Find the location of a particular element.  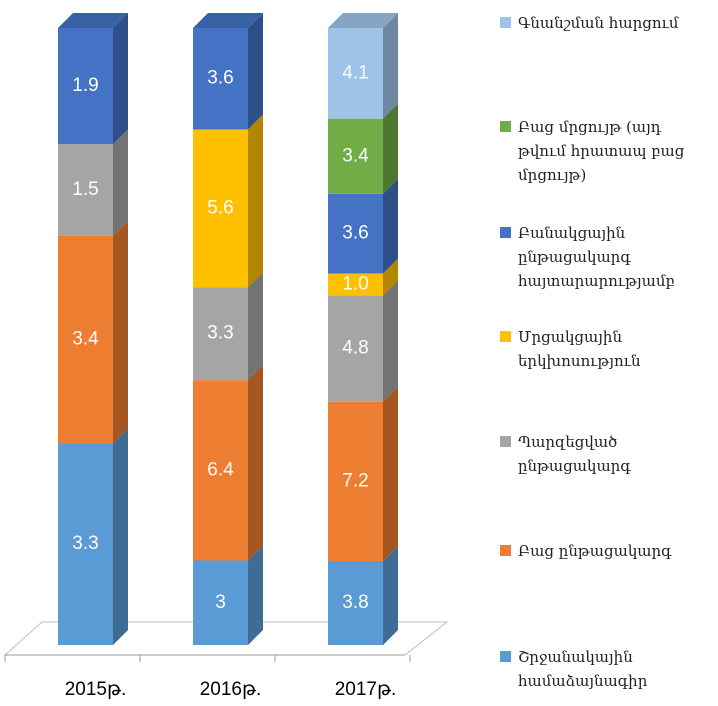

data-label: 3 is located at coordinates (220, 602).